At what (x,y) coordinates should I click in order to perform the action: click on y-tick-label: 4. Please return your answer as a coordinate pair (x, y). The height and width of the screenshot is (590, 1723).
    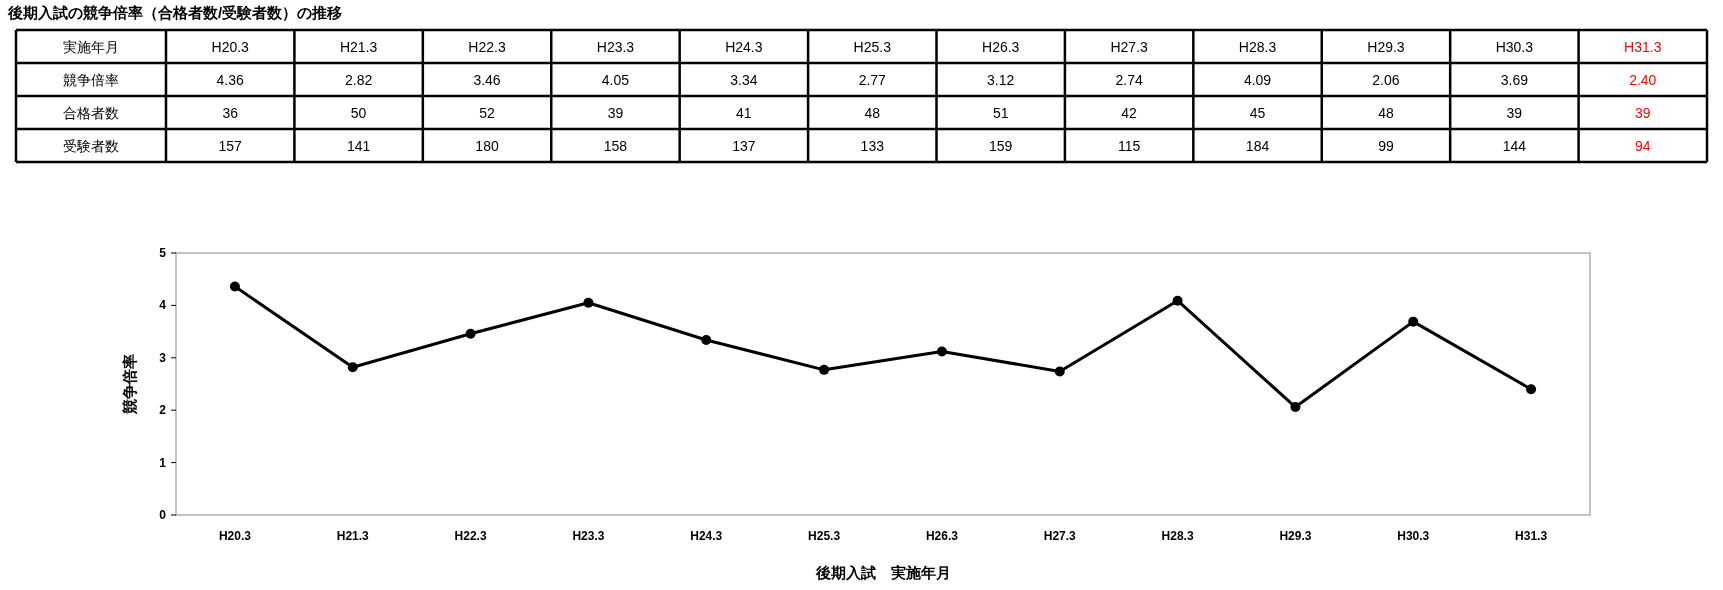
    Looking at the image, I should click on (163, 305).